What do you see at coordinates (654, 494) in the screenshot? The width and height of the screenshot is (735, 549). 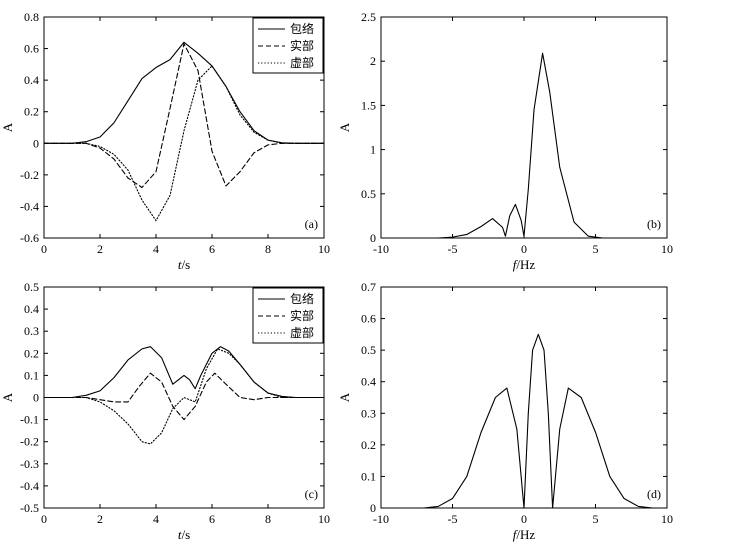 I see `panel-label: (d)` at bounding box center [654, 494].